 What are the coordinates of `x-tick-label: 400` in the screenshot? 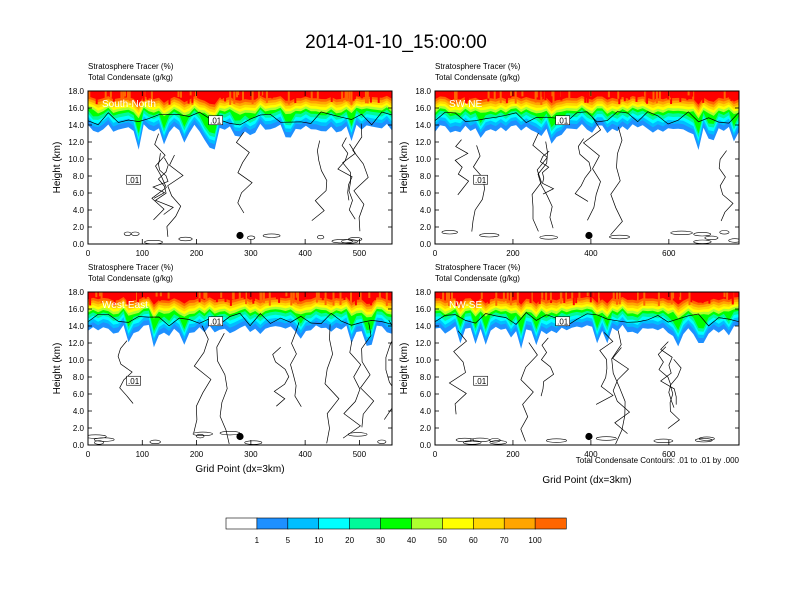 It's located at (591, 253).